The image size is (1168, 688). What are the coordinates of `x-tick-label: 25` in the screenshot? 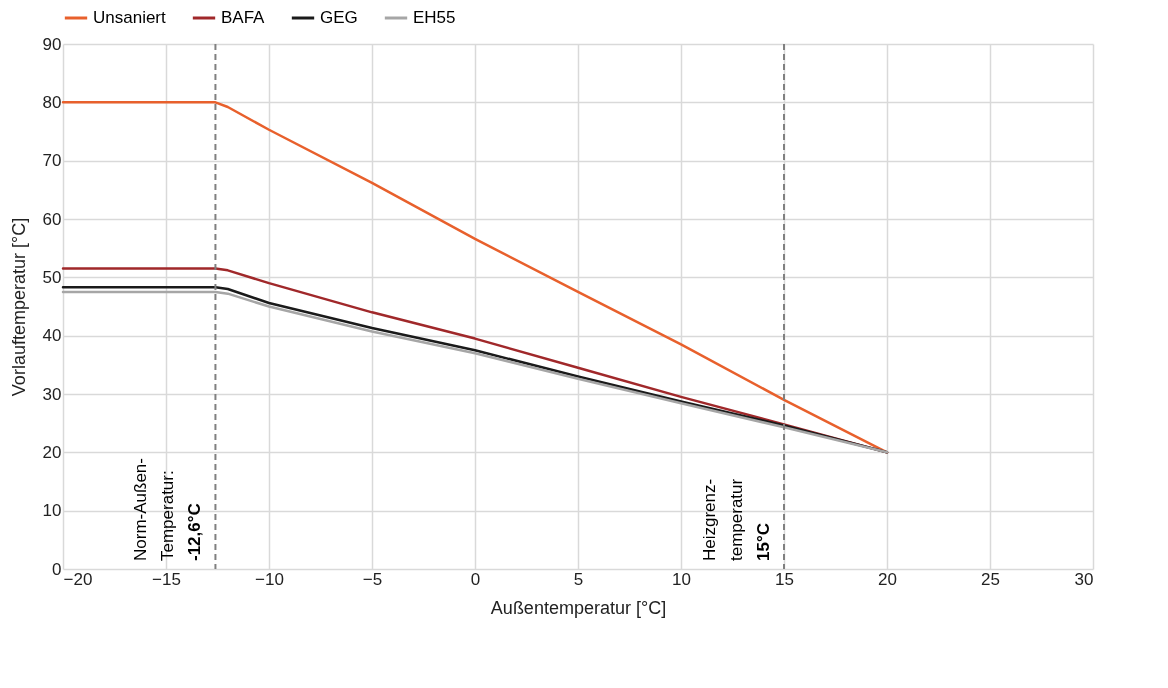 It's located at (990, 579).